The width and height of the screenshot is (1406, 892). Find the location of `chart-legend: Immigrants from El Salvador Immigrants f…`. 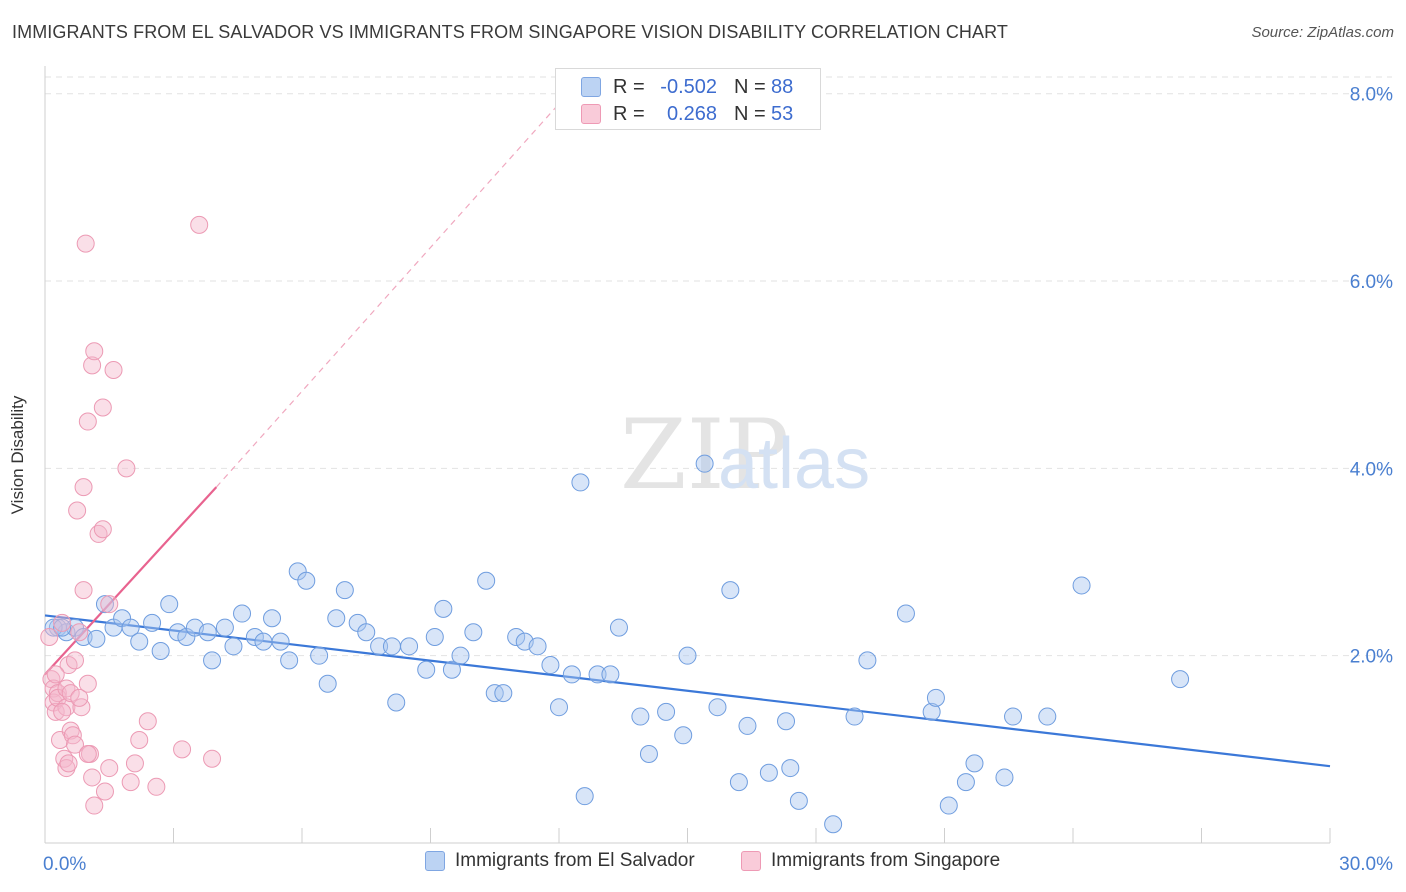

chart-legend: Immigrants from El Salvador Immigrants f… is located at coordinates (703, 865).